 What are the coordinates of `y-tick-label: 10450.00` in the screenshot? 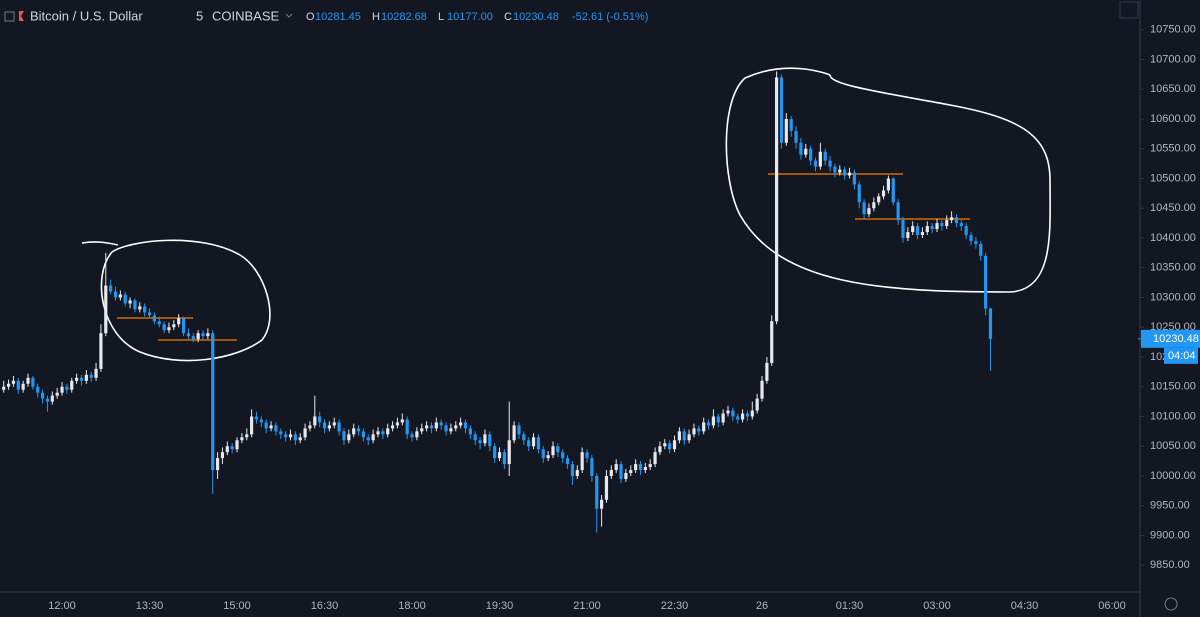 It's located at (1173, 208).